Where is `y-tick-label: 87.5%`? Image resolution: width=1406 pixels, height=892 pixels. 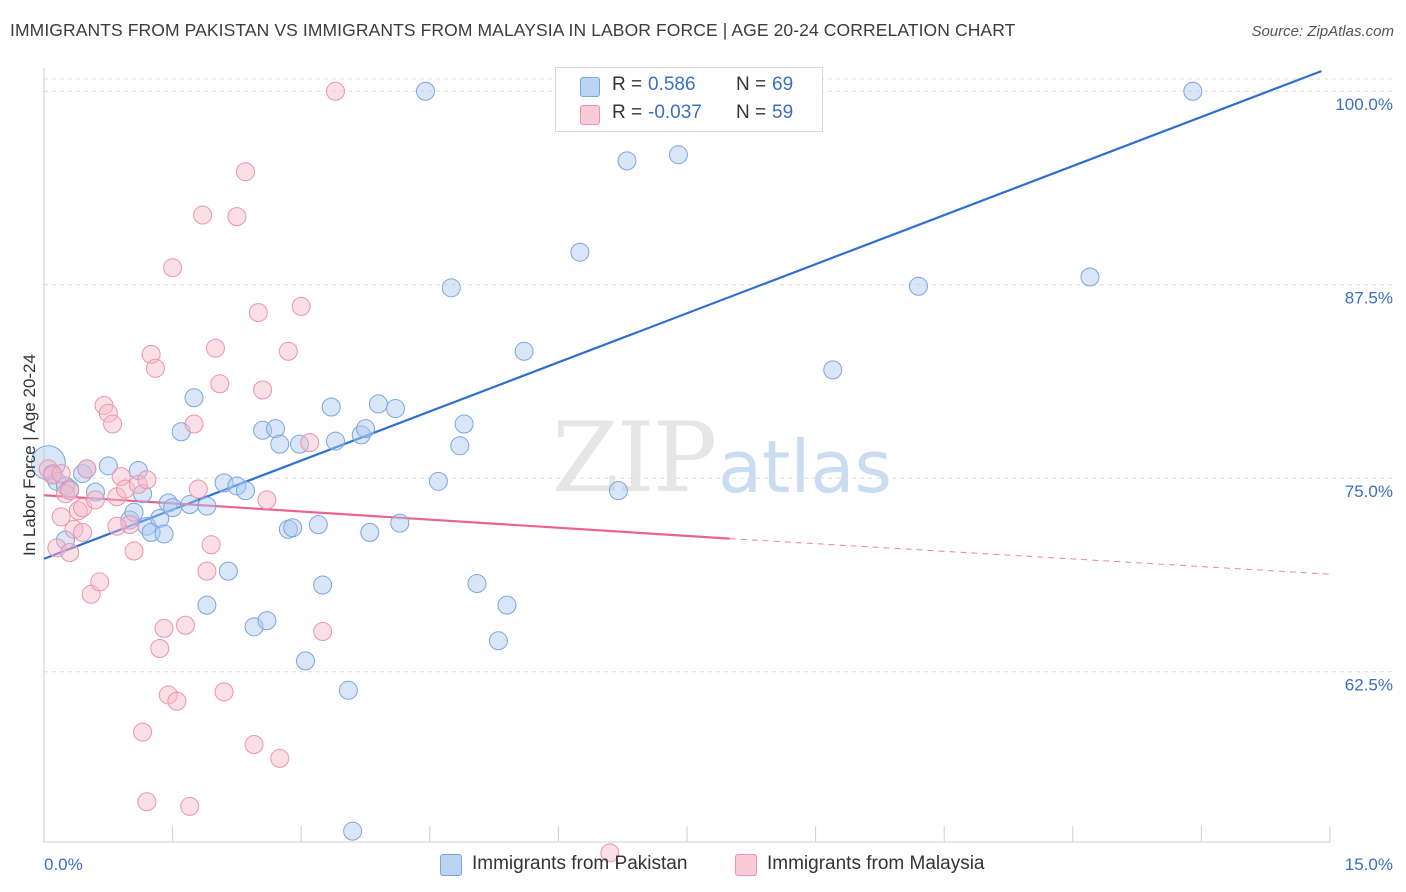
y-tick-label: 87.5% is located at coordinates (1369, 298).